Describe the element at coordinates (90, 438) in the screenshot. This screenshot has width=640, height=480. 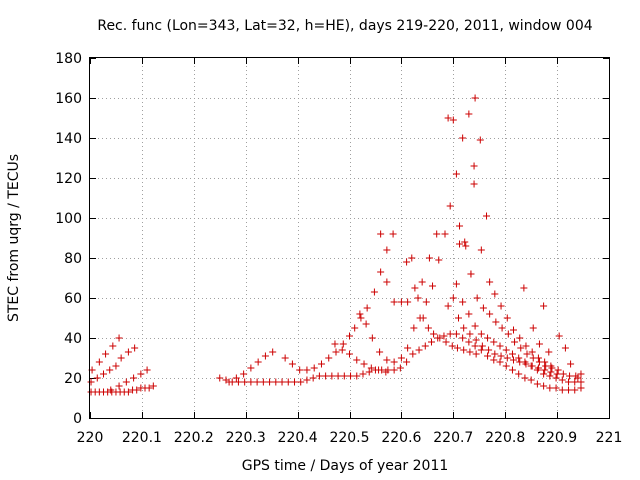
I see `x-tick-label: 220` at that location.